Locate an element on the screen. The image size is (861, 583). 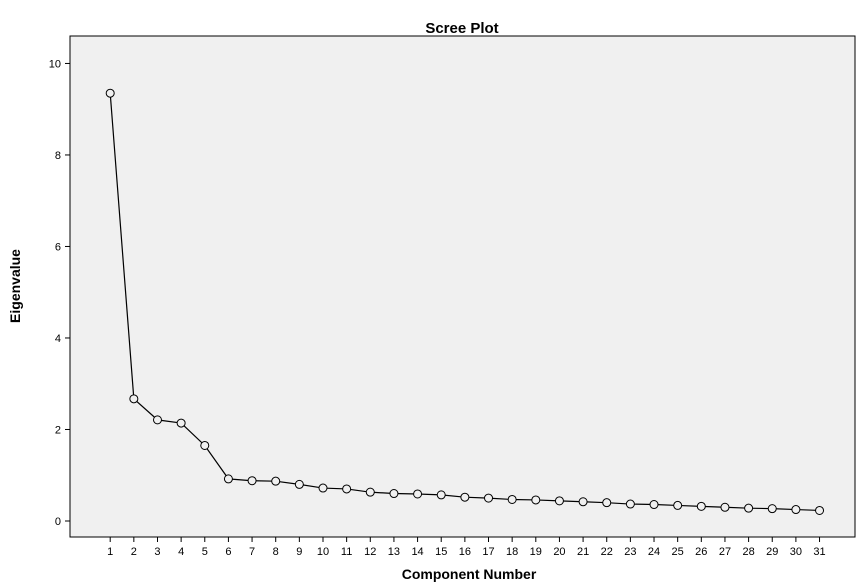
x-tick-label-22: 22 is located at coordinates (607, 552).